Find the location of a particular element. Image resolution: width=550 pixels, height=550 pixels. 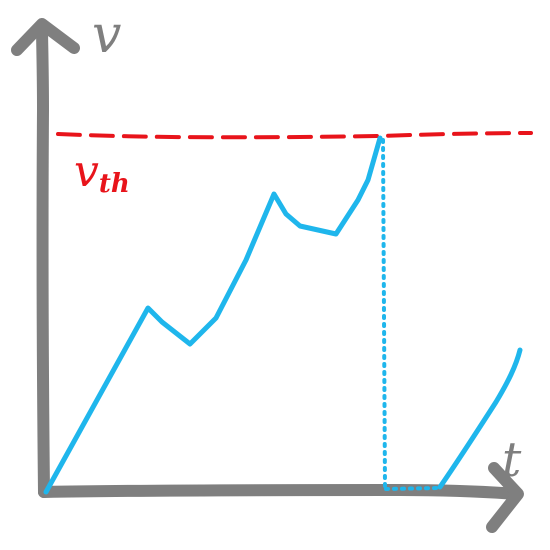

y-axis-label: v is located at coordinates (106, 35).